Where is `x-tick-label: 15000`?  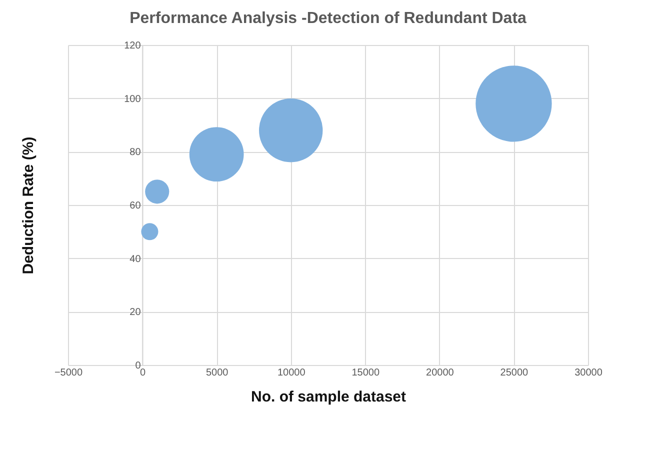
x-tick-label: 15000 is located at coordinates (366, 373).